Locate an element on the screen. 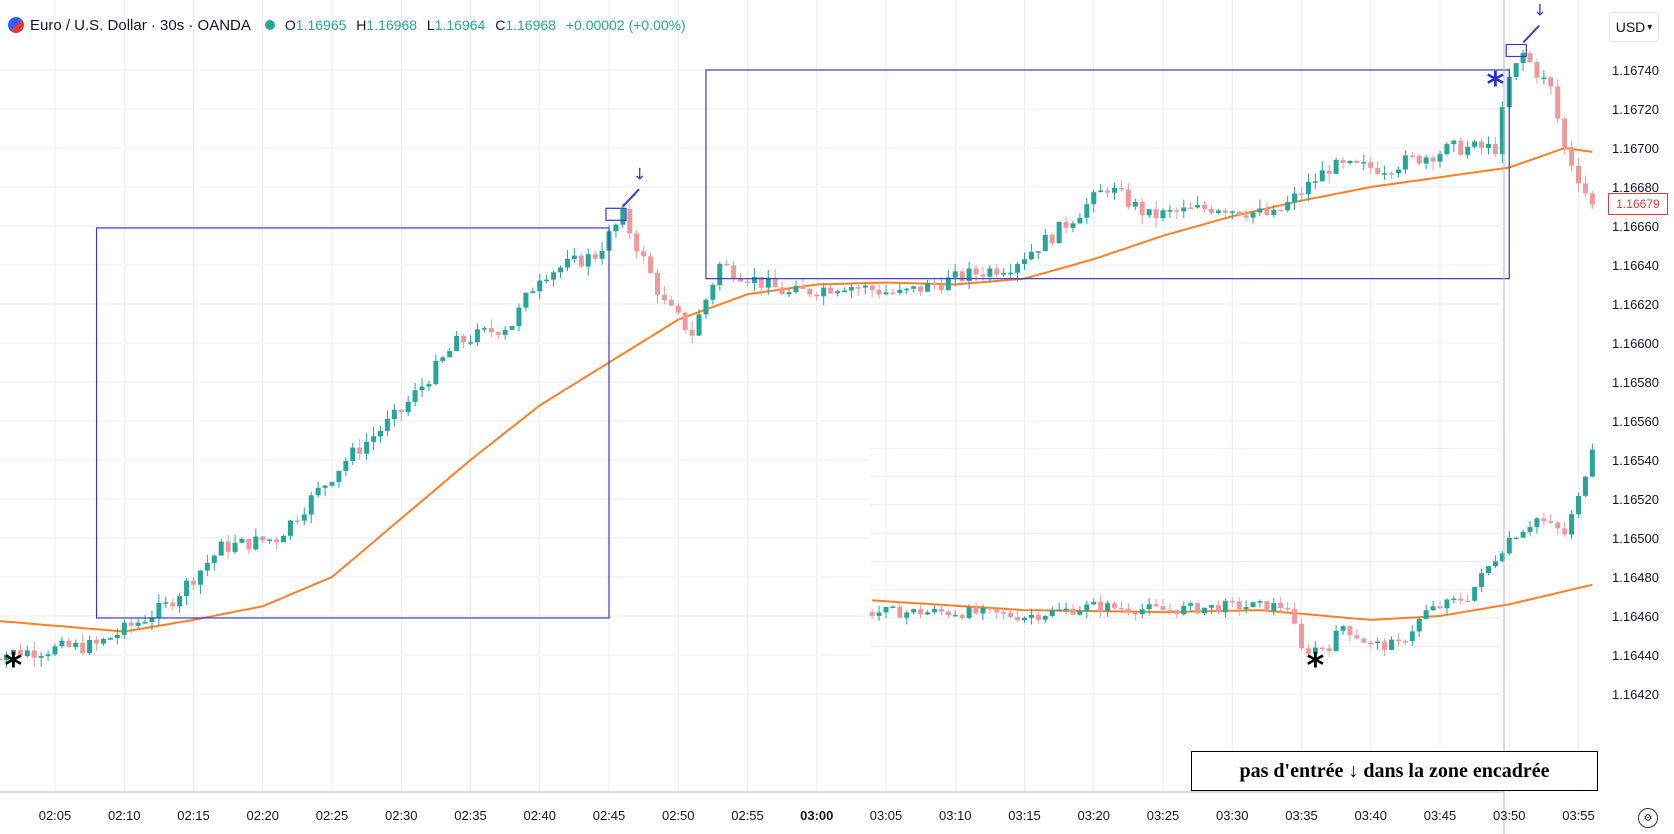 This screenshot has width=1674, height=834. currency-select: USD ▾ is located at coordinates (1634, 27).